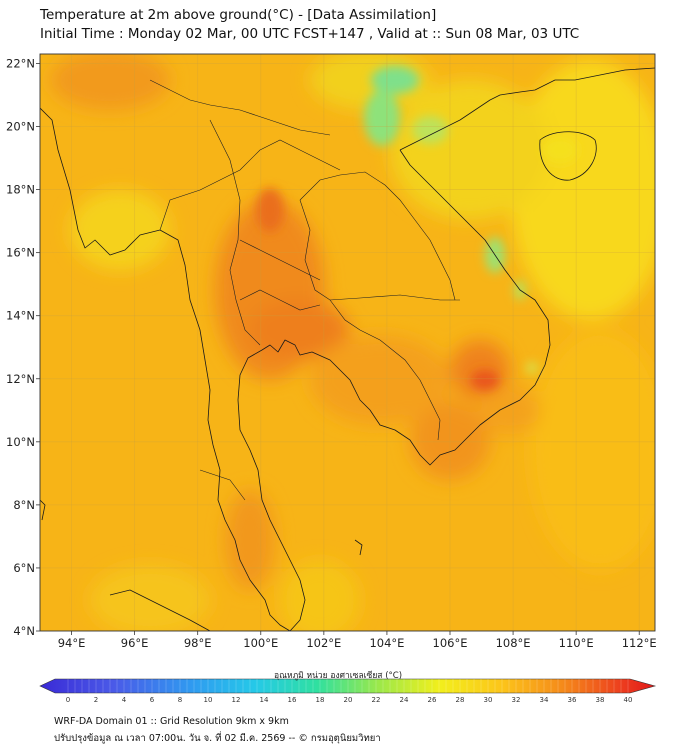 This screenshot has width=676, height=756. Describe the element at coordinates (152, 700) in the screenshot. I see `colorbar-tick-label: 6` at that location.